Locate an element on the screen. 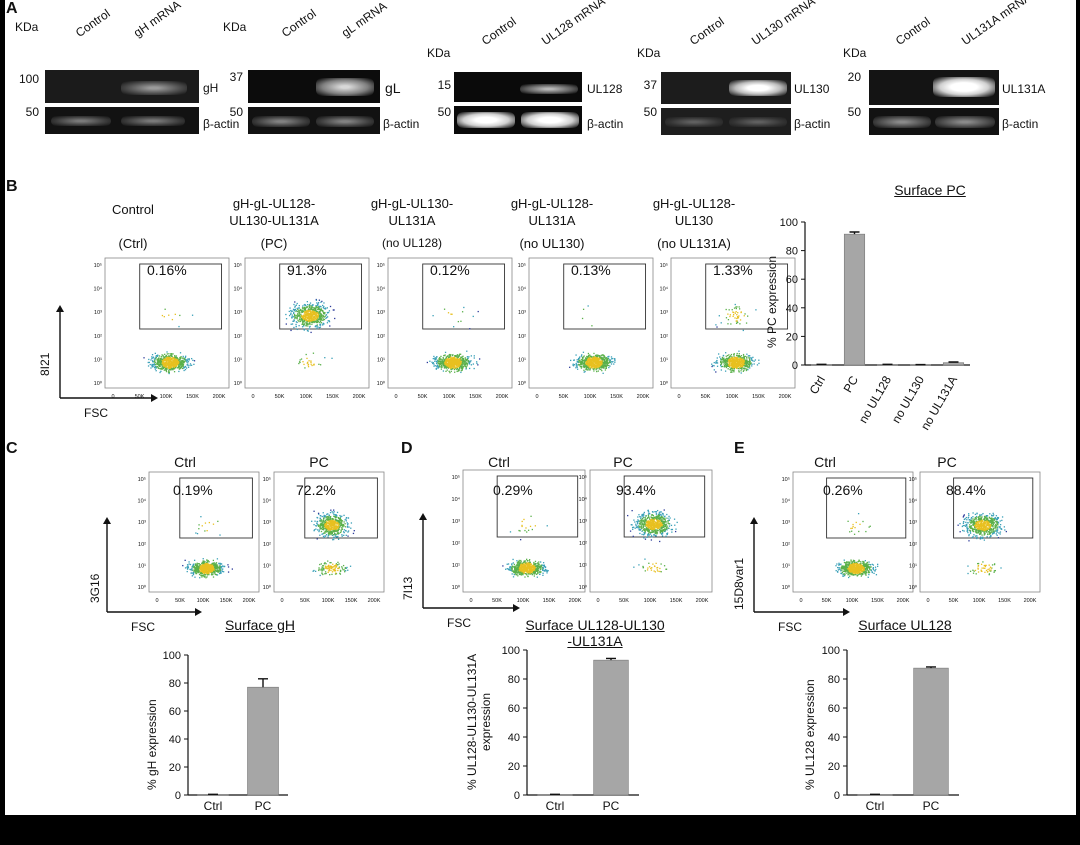 This screenshot has height=845, width=1080. gate-percent: 0.13% is located at coordinates (591, 270).